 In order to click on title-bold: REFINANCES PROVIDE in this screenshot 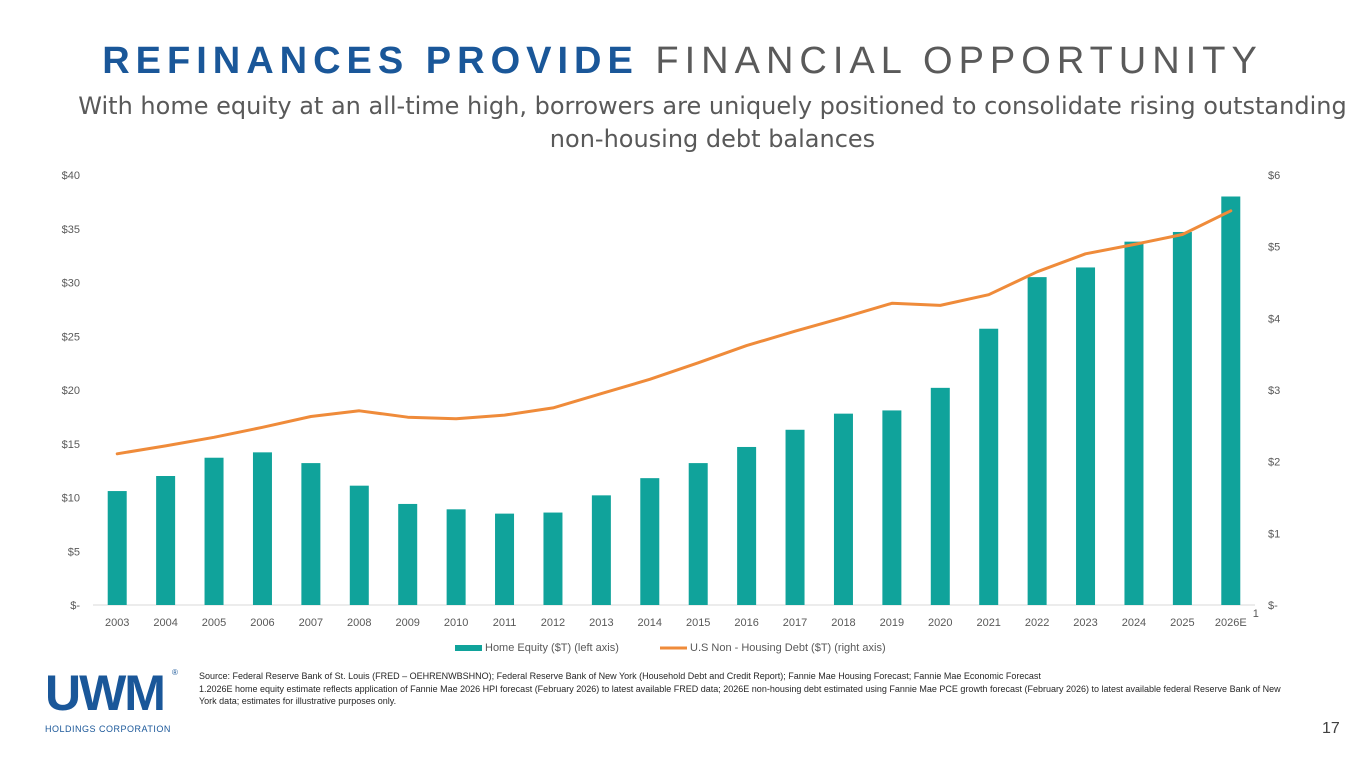, I will do `click(370, 61)`.